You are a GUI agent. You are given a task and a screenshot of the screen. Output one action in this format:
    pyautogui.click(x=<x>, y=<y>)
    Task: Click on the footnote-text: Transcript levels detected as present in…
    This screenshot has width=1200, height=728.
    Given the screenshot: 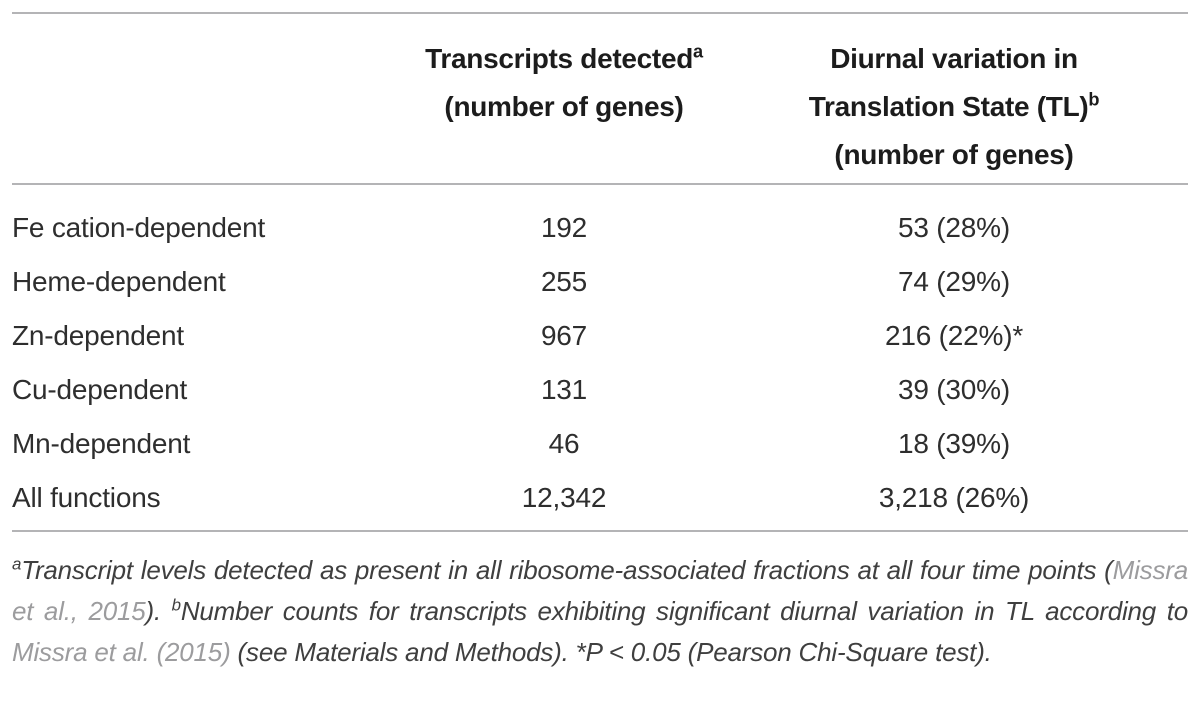 What is the action you would take?
    pyautogui.click(x=567, y=570)
    